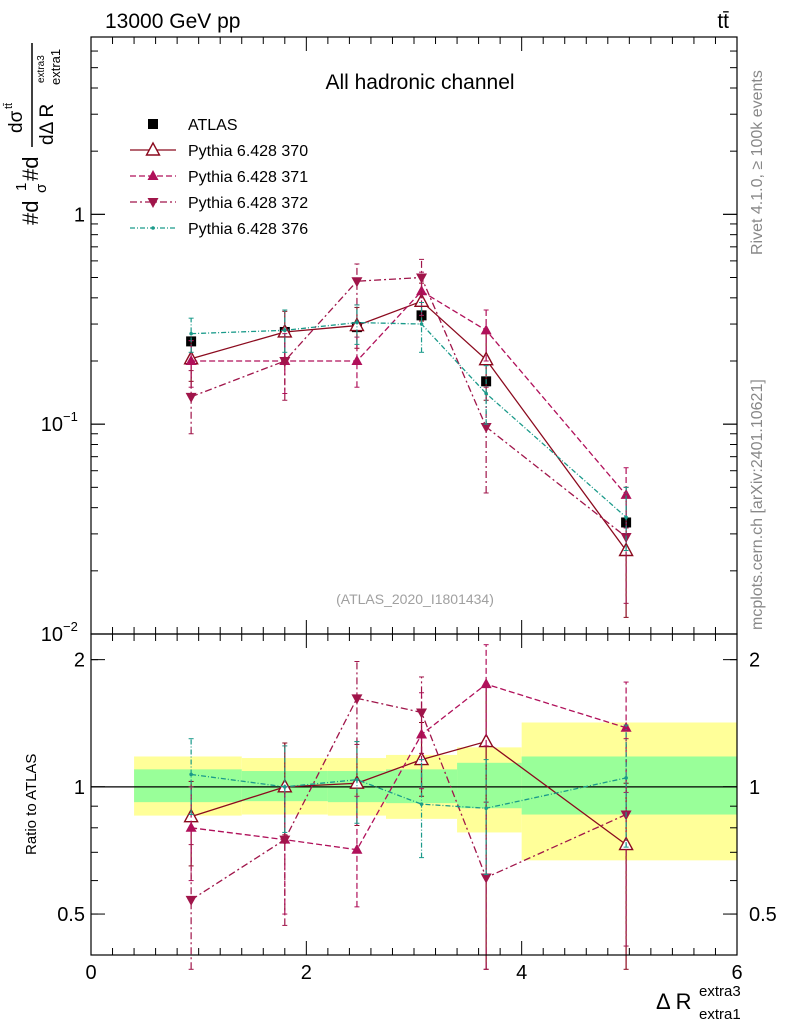 This screenshot has height=1024, width=786. What do you see at coordinates (521, 973) in the screenshot?
I see `ratio-xtick-label: 4` at bounding box center [521, 973].